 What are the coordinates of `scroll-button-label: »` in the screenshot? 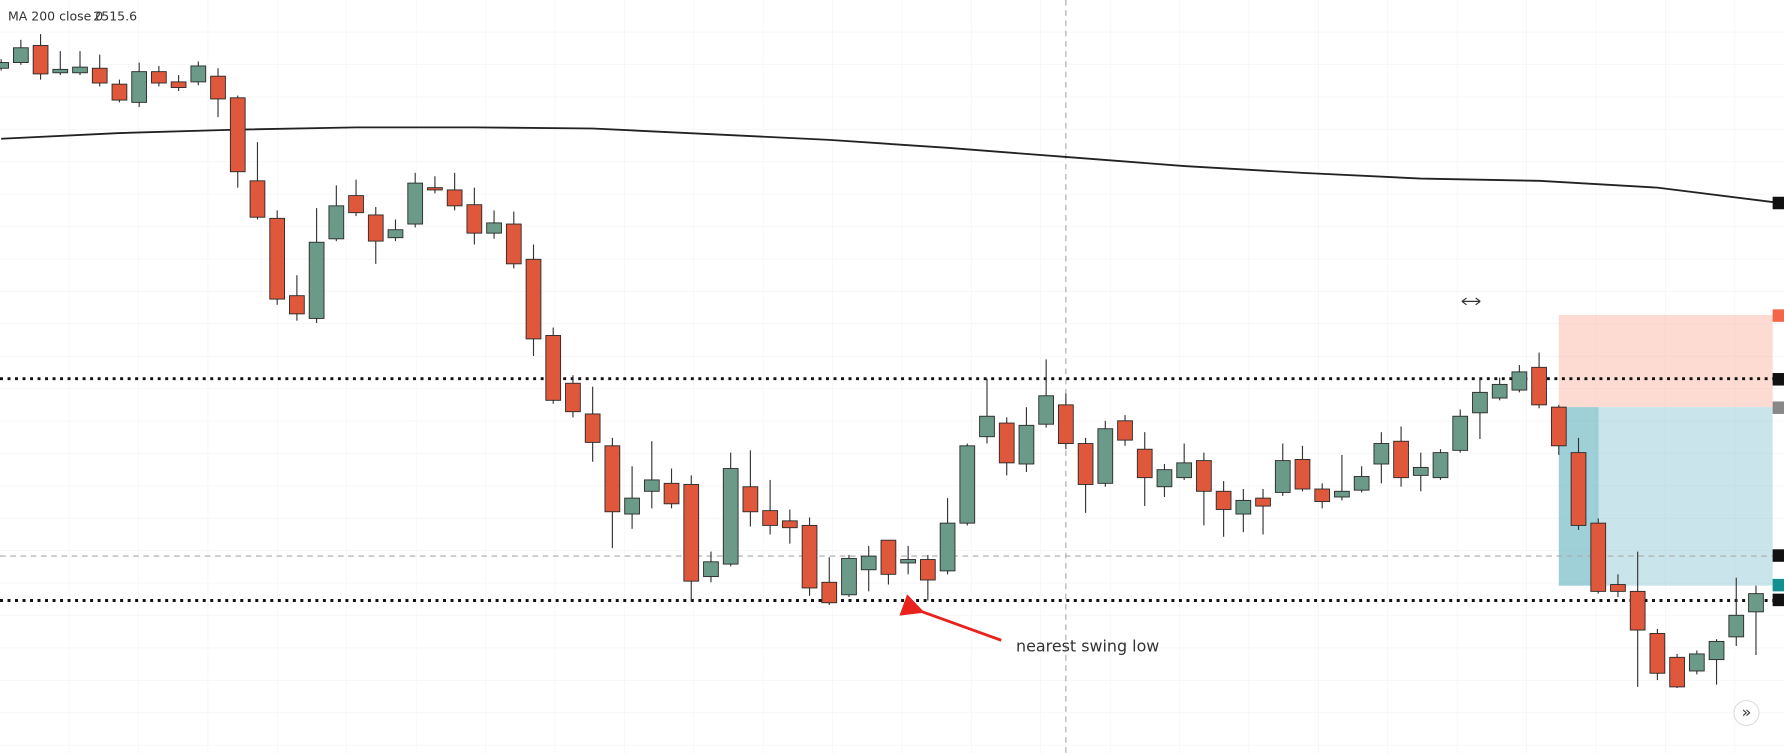 It's located at (1747, 712).